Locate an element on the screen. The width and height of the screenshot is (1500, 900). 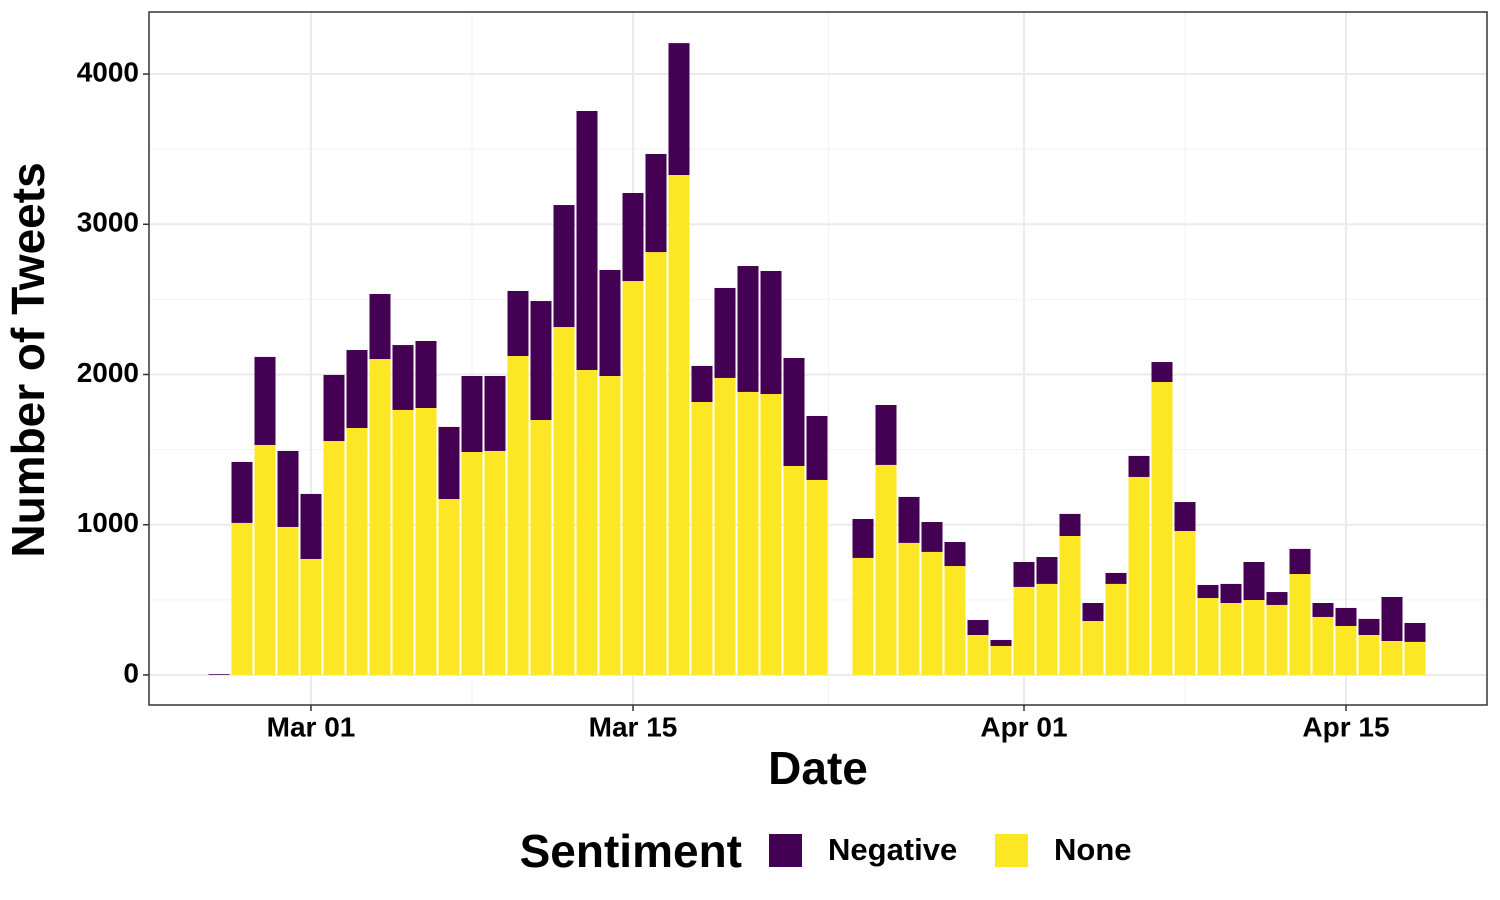
legend-title: Sentiment is located at coordinates (631, 851).